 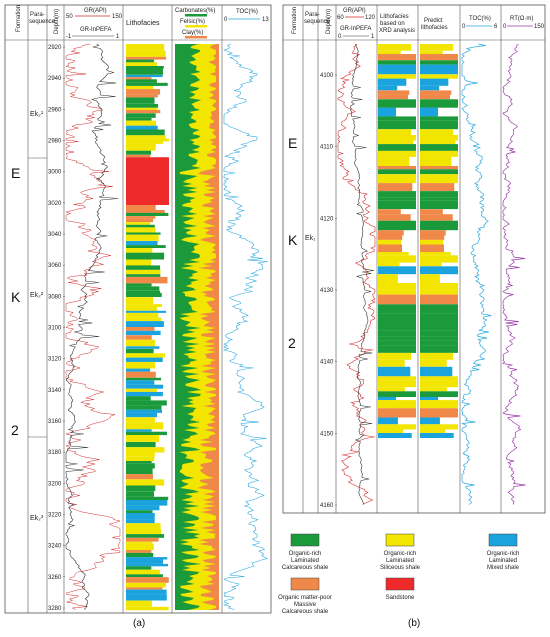 I want to click on inpefa-min: -1, so click(x=69, y=37).